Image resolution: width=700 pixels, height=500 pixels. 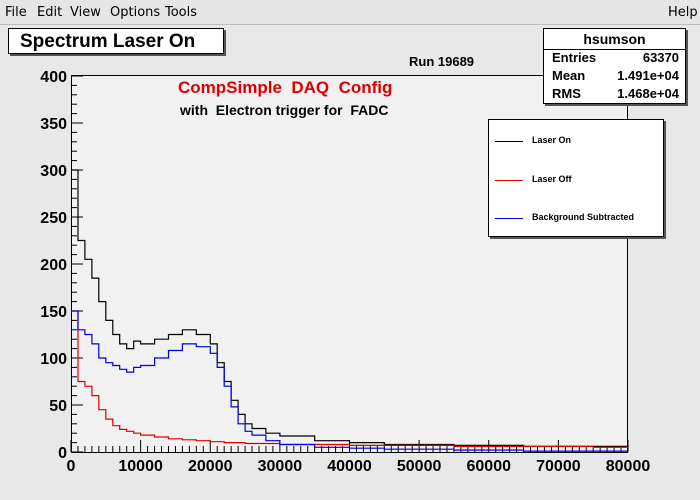 What do you see at coordinates (53, 77) in the screenshot?
I see `y-tick-label: 400` at bounding box center [53, 77].